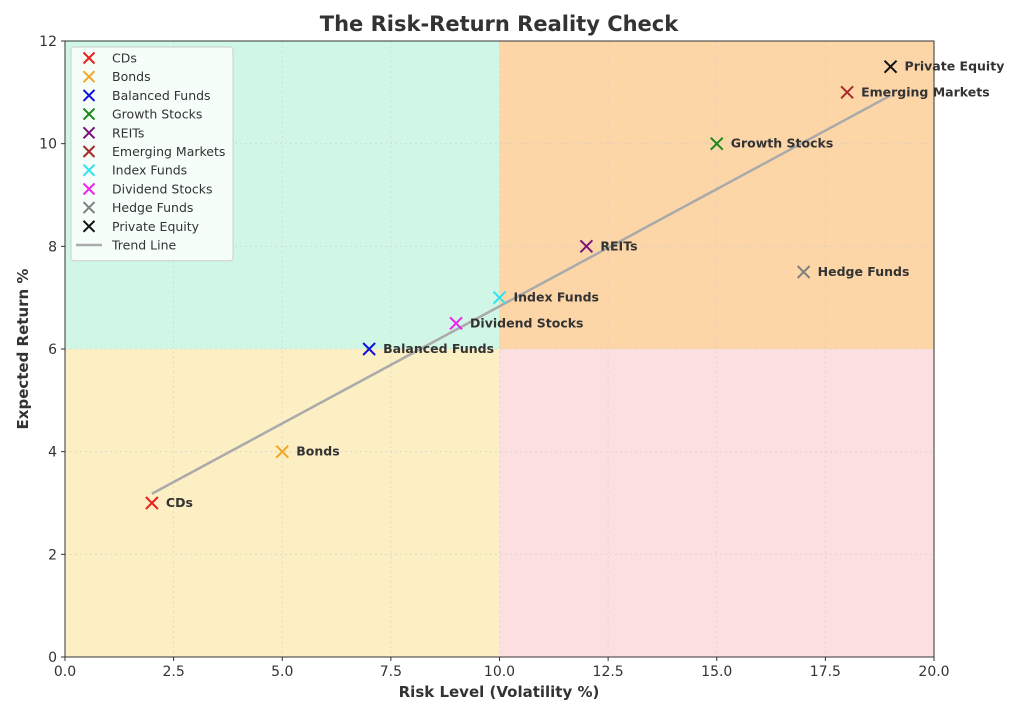 The height and width of the screenshot is (717, 1024). I want to click on legend-label-5: Emerging Markets, so click(168, 151).